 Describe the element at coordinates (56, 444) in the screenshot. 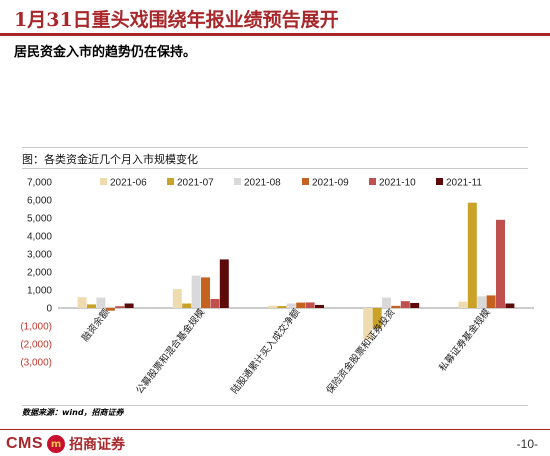

I see `logo-mark-icon: m` at that location.